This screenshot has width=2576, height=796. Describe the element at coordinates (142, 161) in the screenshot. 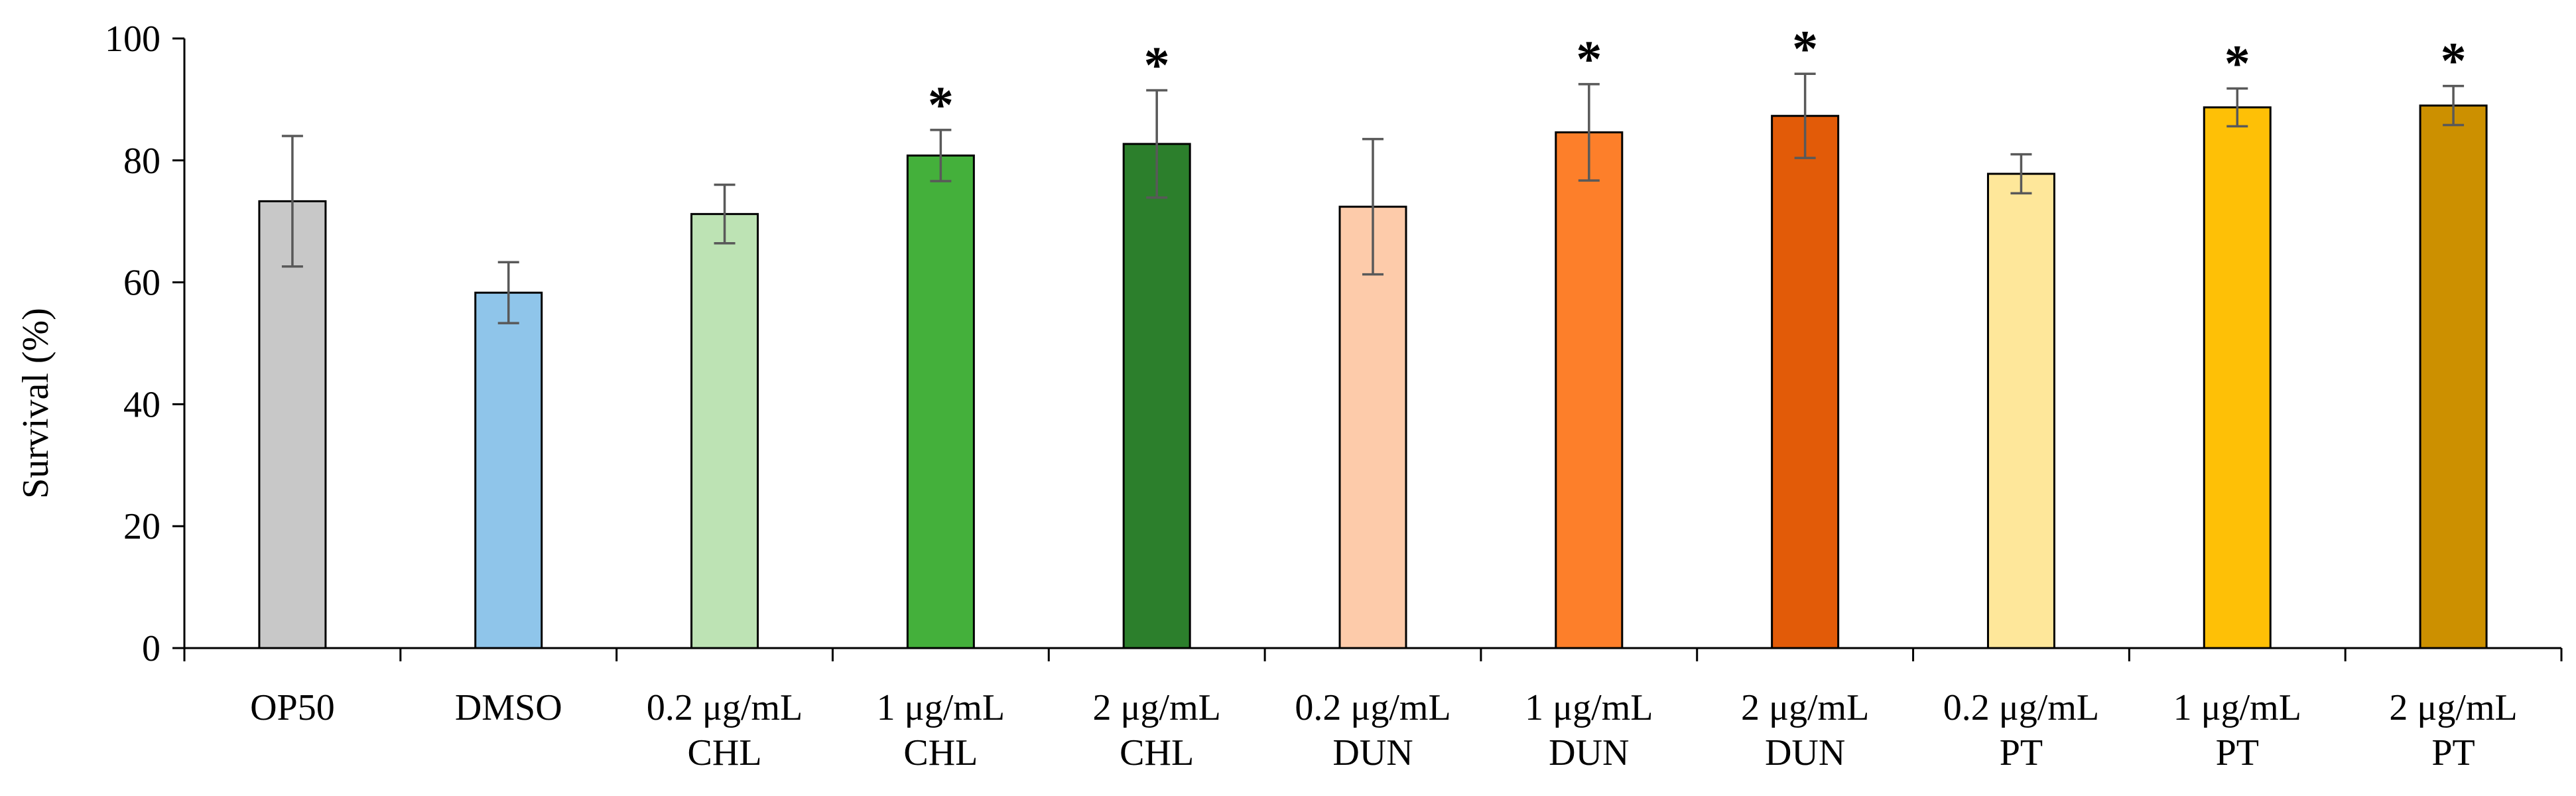

I see `y-tick-label: 80` at that location.